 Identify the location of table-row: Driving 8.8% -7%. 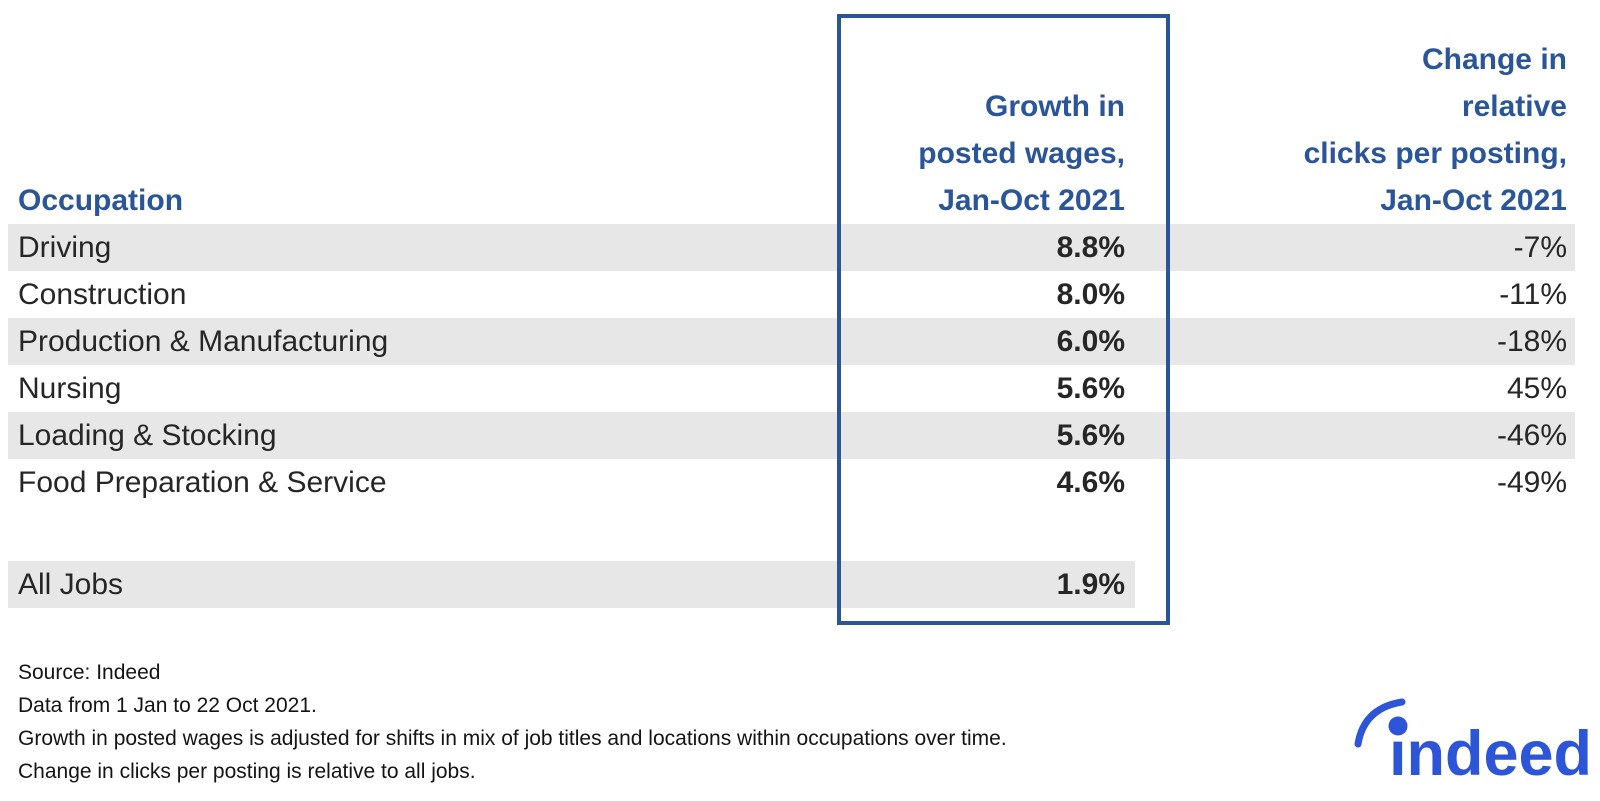
(791, 247).